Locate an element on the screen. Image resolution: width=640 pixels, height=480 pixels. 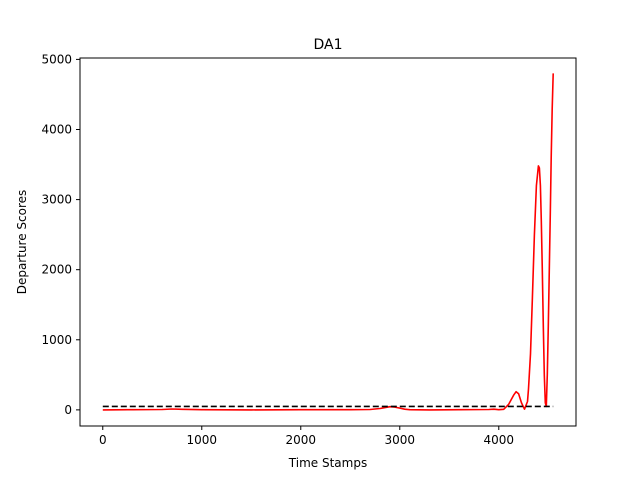
x-tick-label: 3000 is located at coordinates (400, 440).